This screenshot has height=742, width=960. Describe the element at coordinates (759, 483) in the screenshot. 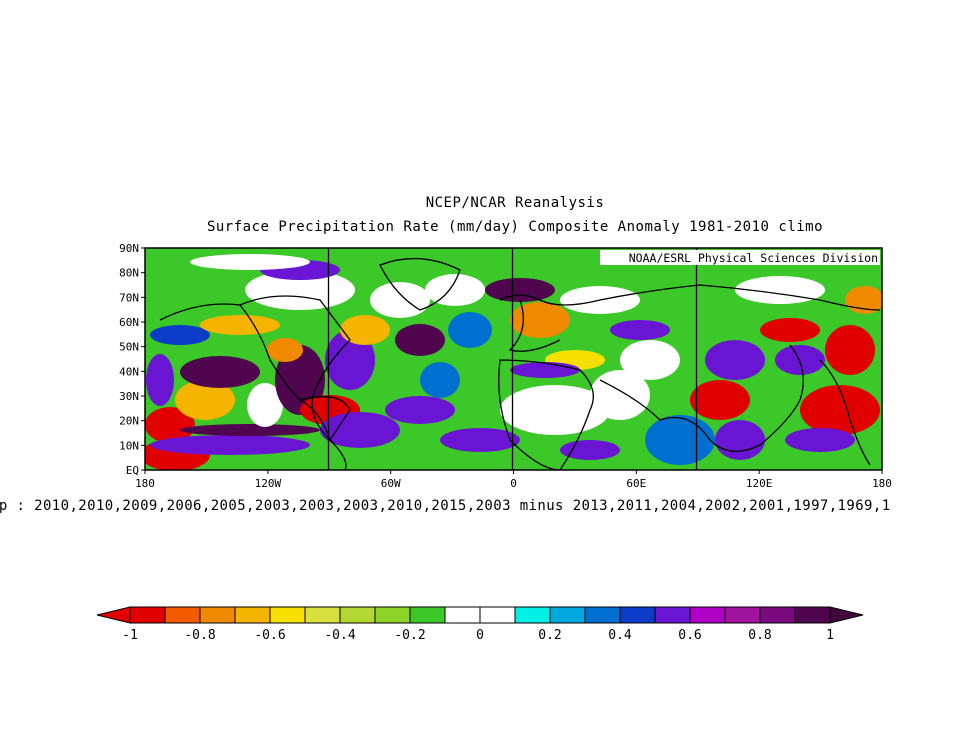

I see `lon-tick-label: 120E` at that location.